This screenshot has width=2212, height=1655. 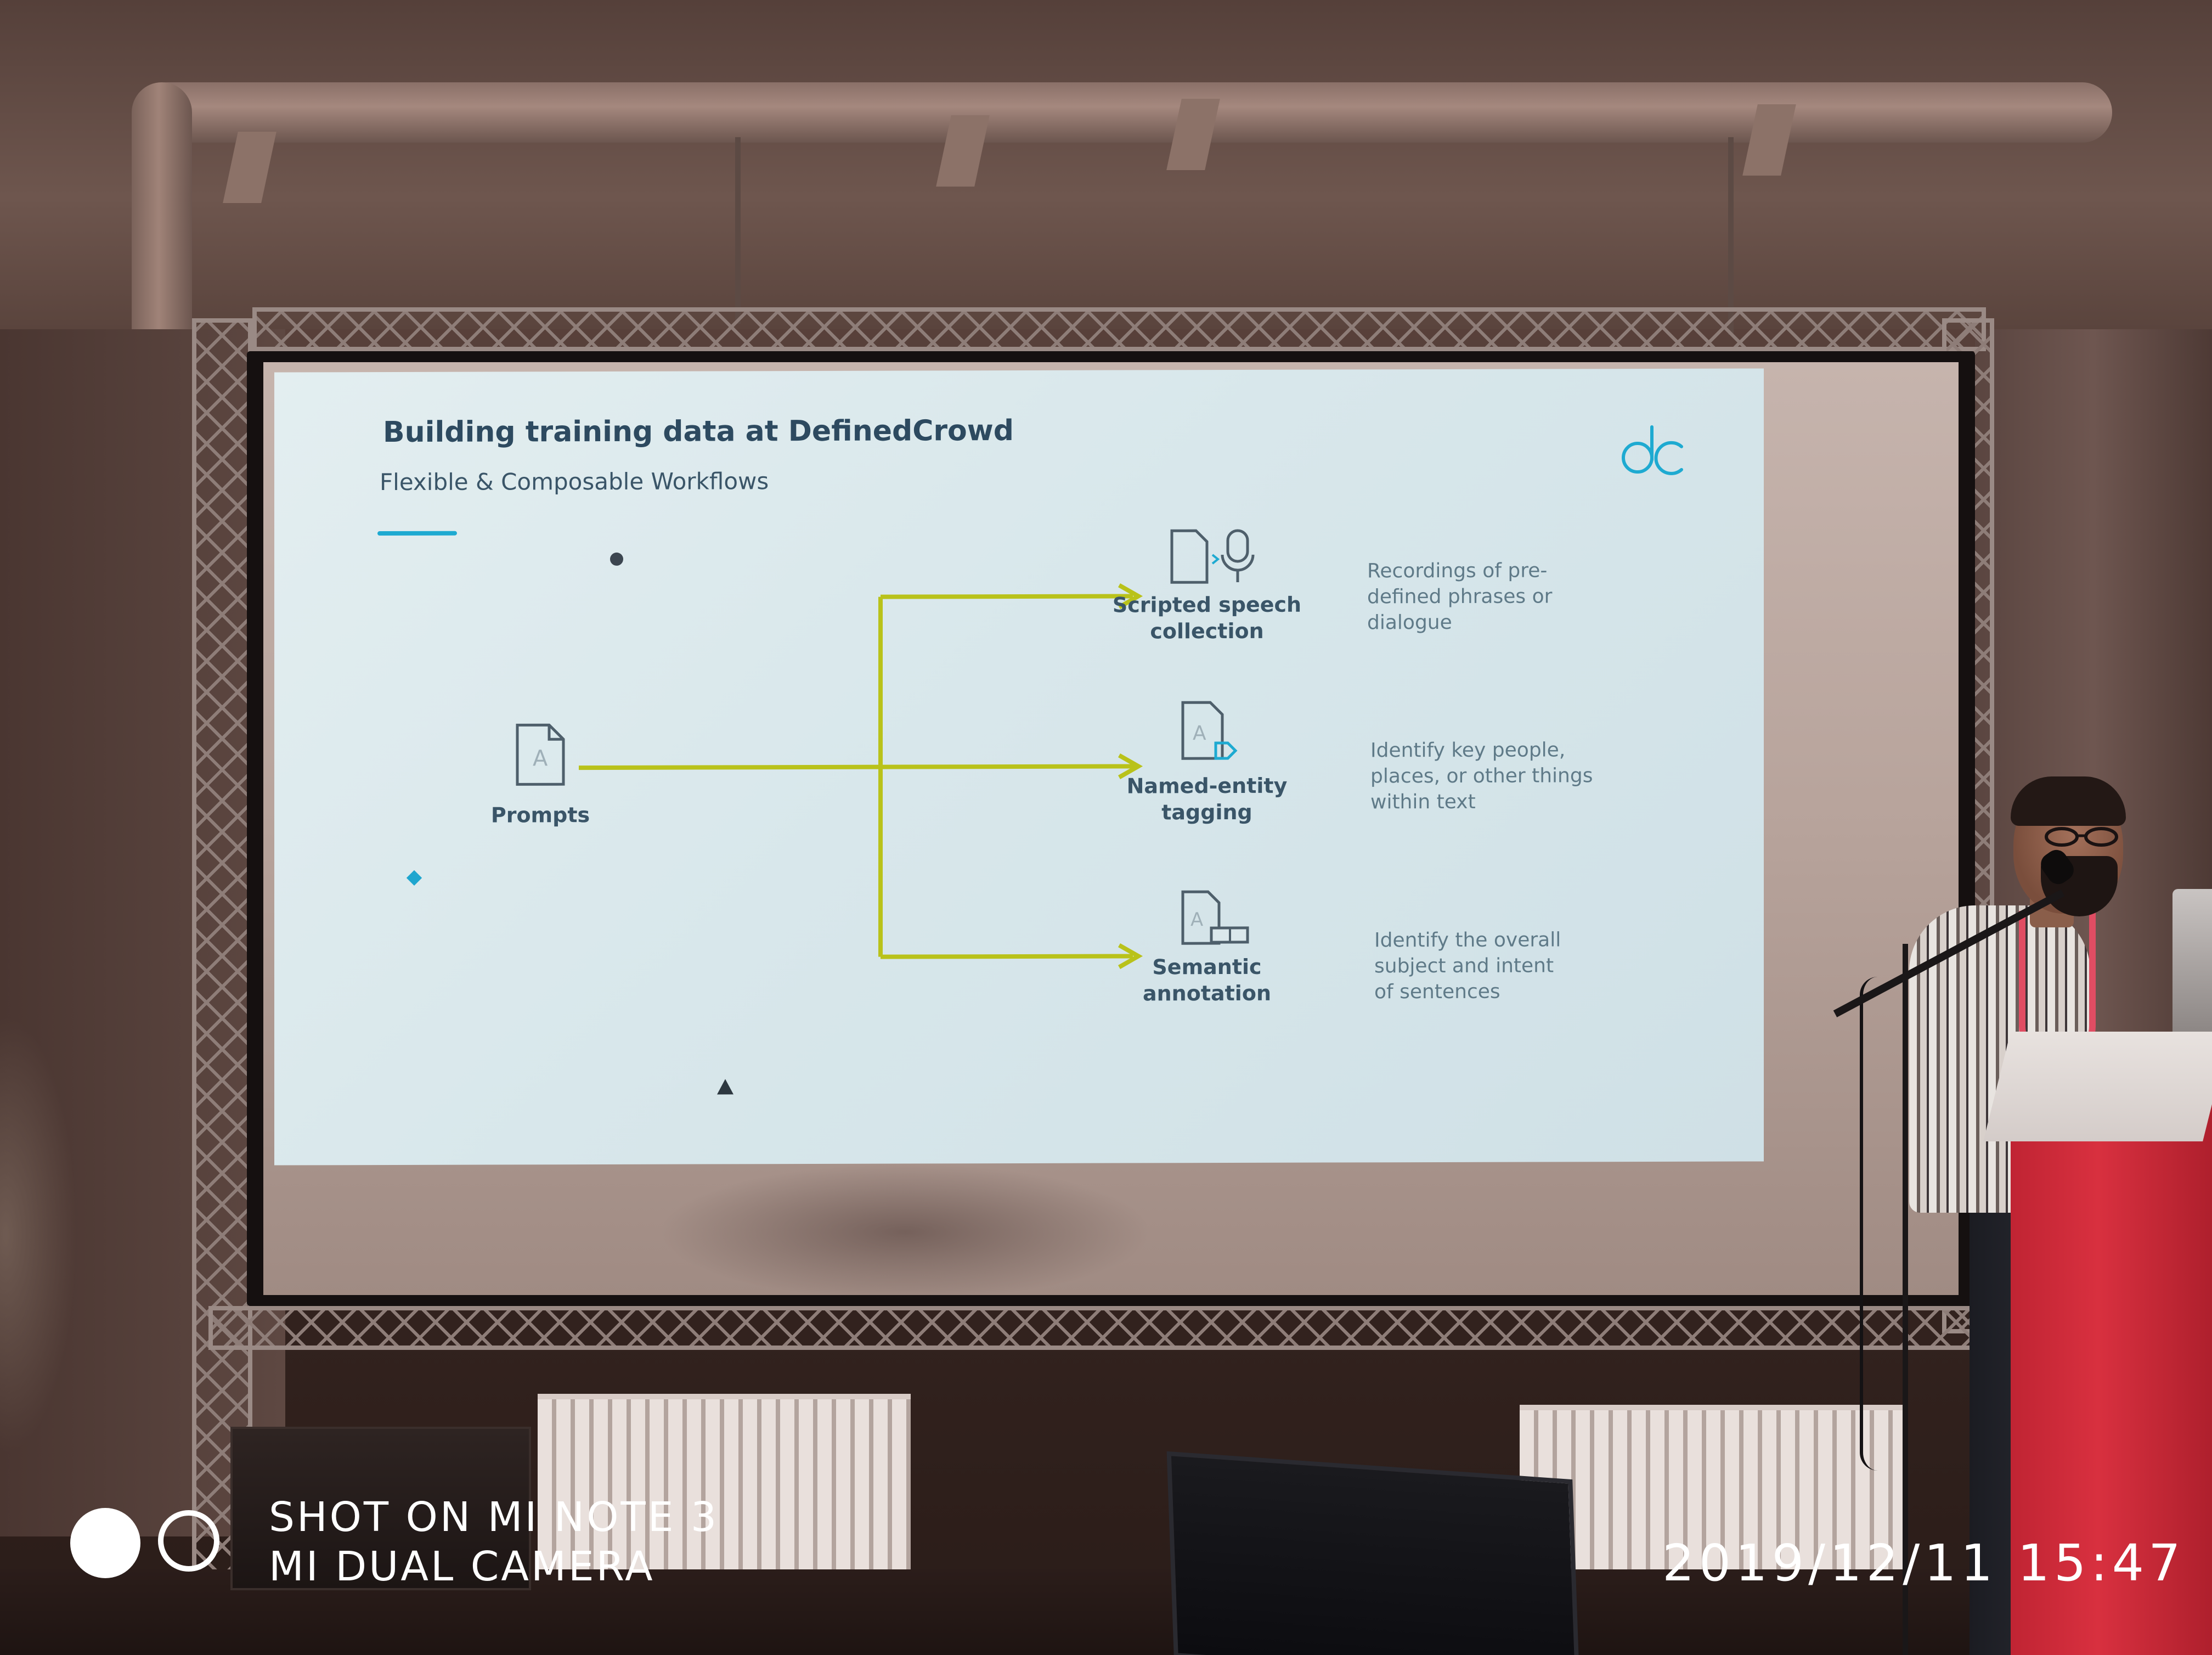 I want to click on document-tag-icon: A, so click(x=1209, y=730).